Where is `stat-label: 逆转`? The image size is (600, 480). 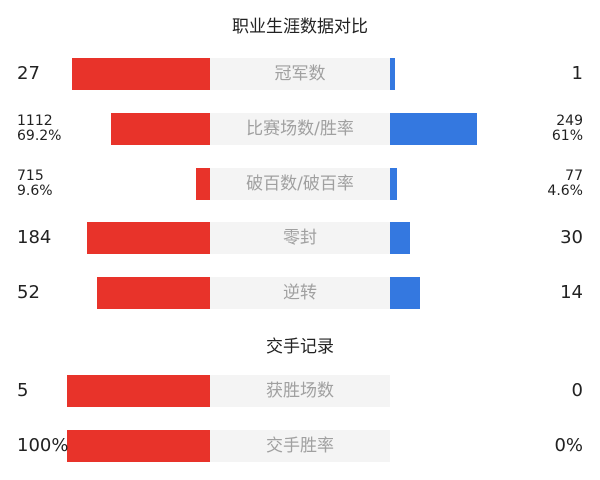 stat-label: 逆转 is located at coordinates (300, 293).